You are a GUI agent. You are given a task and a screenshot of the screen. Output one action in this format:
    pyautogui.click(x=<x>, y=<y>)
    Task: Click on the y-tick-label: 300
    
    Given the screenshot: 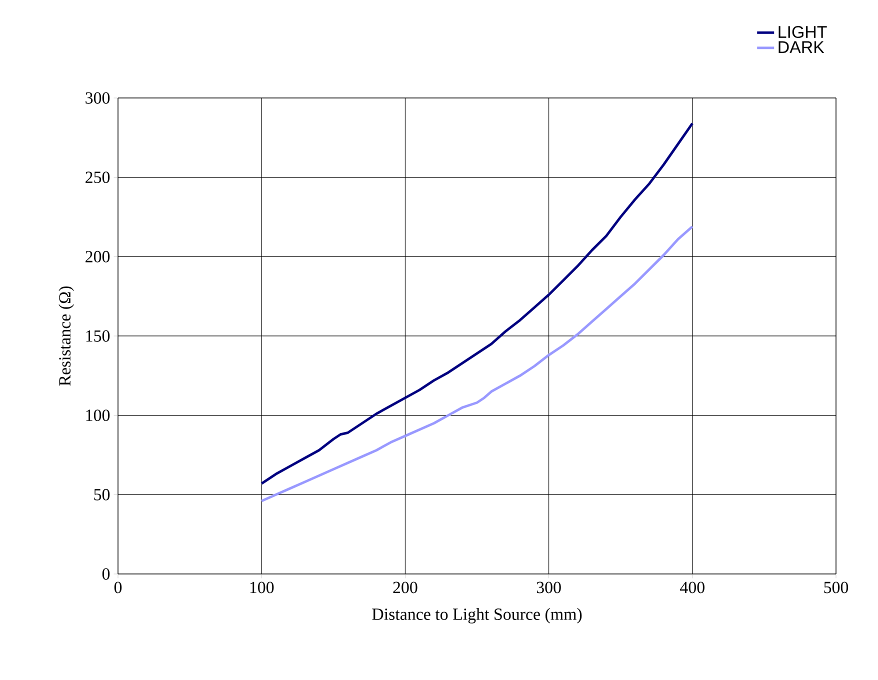 What is the action you would take?
    pyautogui.click(x=98, y=98)
    